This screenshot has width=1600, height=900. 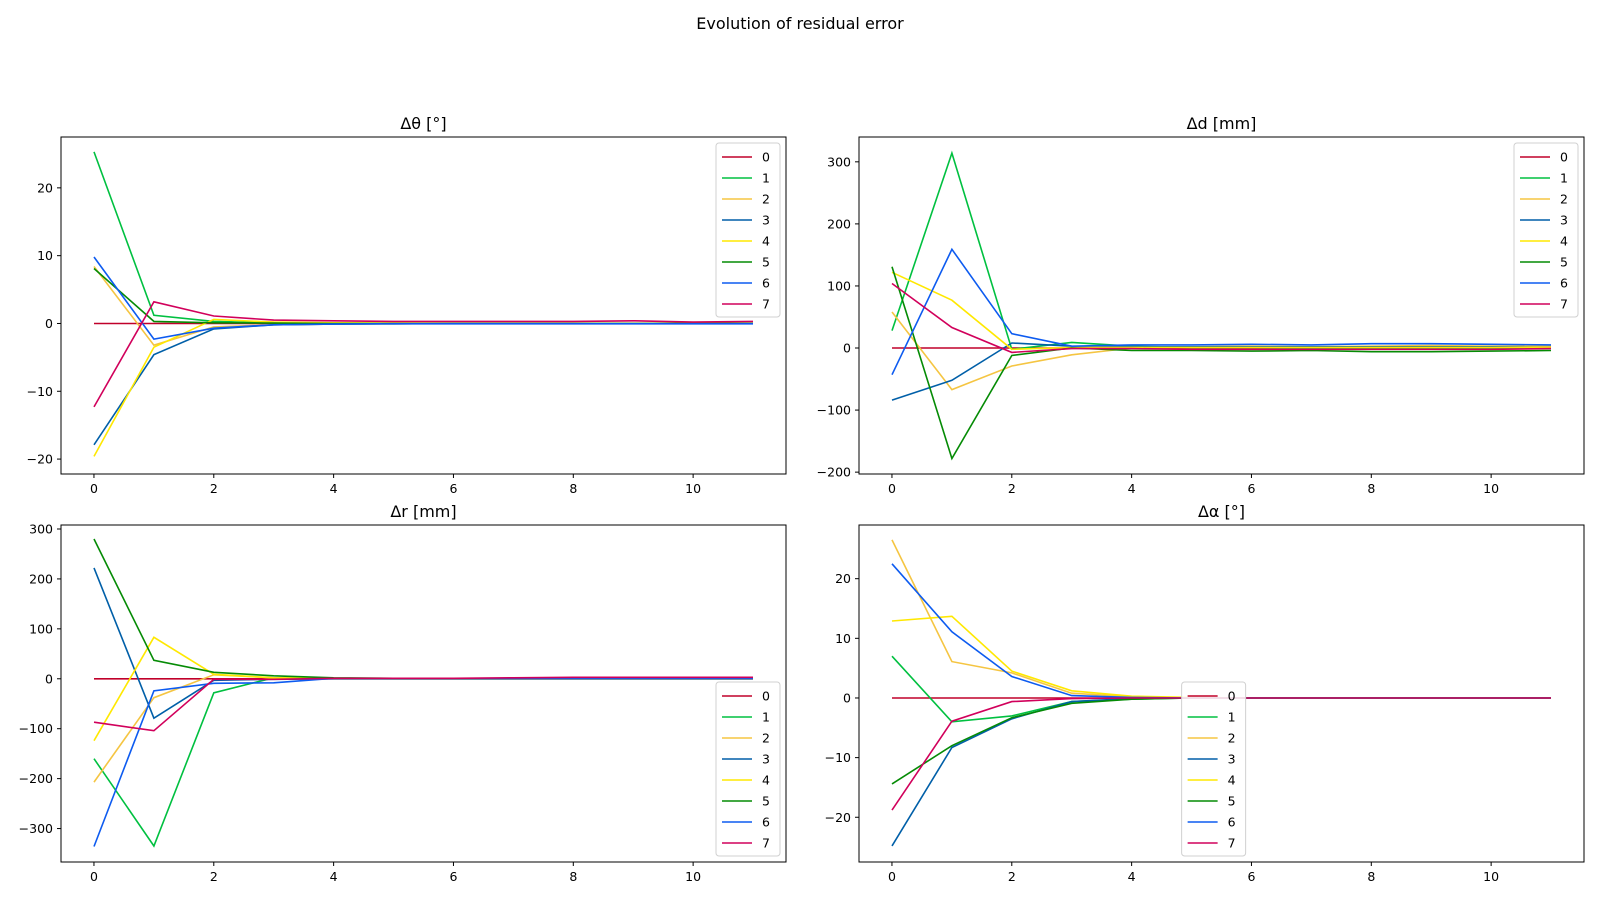 I want to click on subplot-title: Δd [mm], so click(x=1222, y=123).